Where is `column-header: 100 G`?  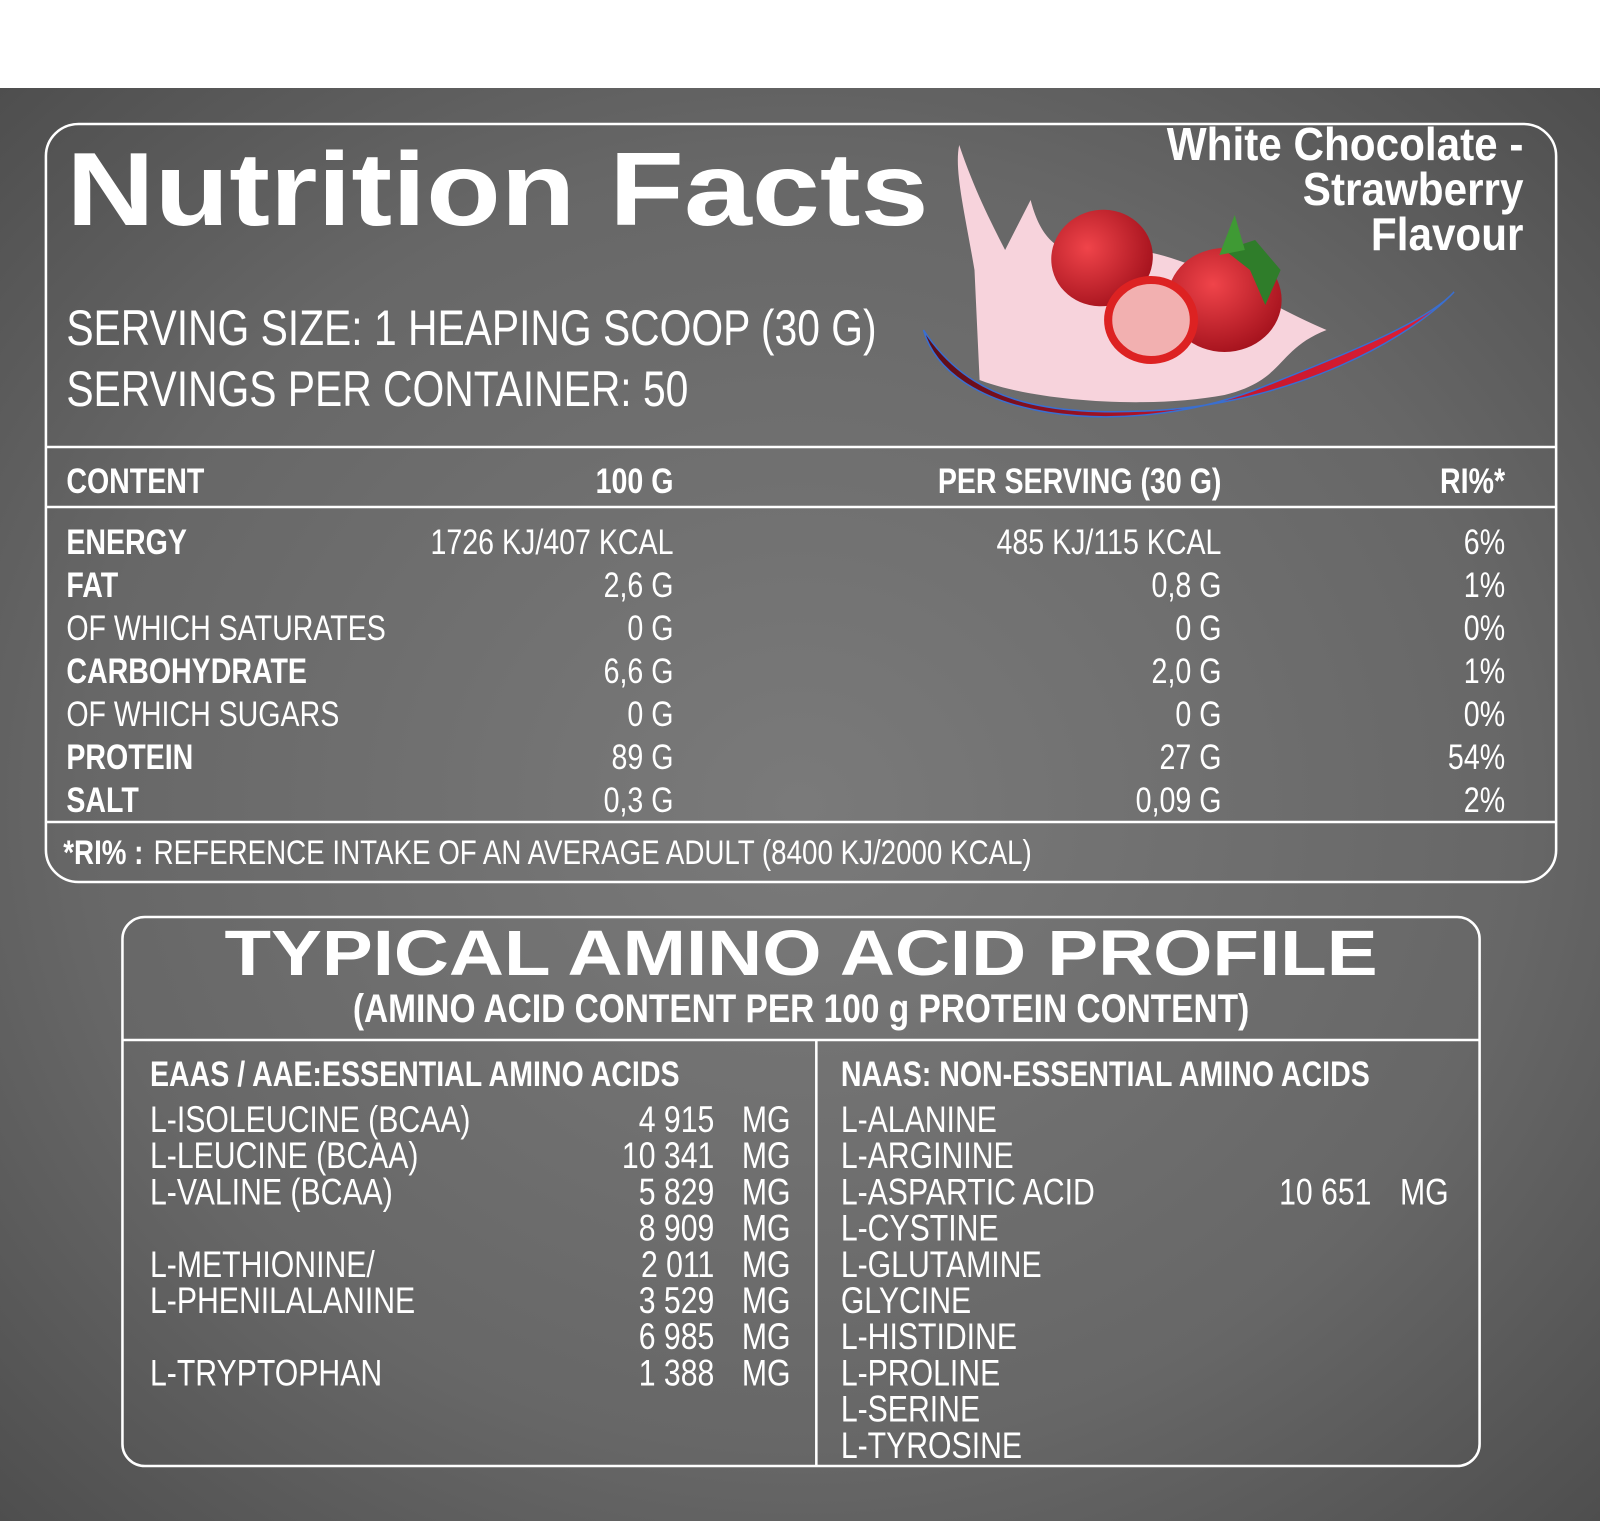
column-header: 100 G is located at coordinates (635, 480).